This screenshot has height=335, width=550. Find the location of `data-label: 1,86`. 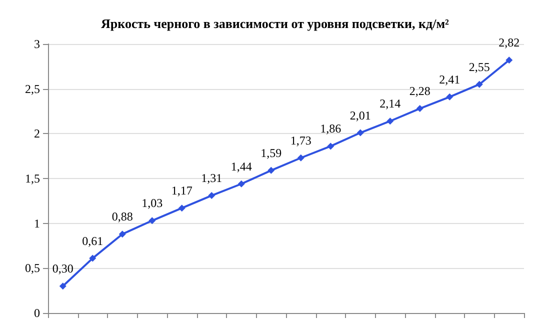

data-label: 1,86 is located at coordinates (331, 129).